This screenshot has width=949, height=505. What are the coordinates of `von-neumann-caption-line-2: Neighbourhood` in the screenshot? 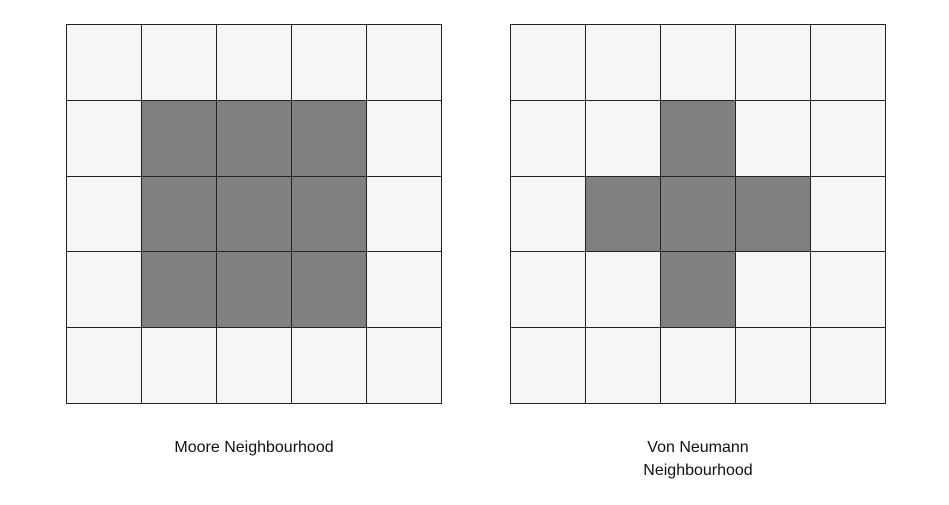 It's located at (698, 470).